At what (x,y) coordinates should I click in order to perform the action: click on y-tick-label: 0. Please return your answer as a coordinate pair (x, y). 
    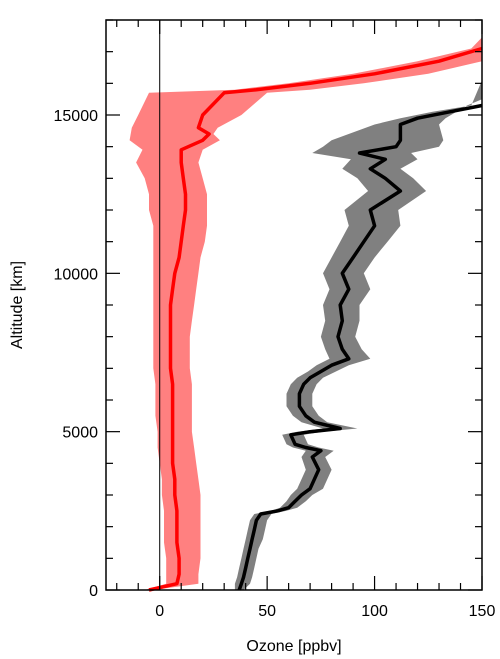
    Looking at the image, I should click on (93, 591).